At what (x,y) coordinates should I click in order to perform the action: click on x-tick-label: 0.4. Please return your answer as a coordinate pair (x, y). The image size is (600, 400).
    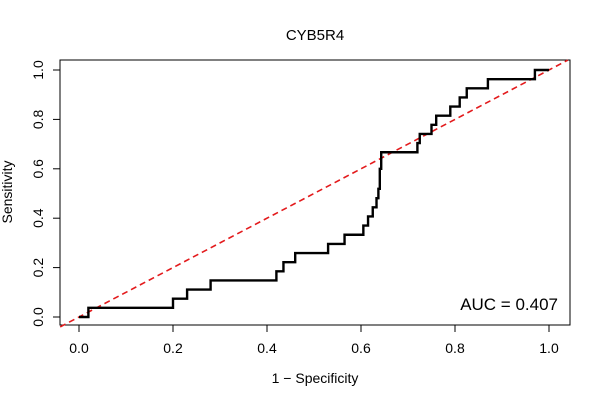
    Looking at the image, I should click on (267, 348).